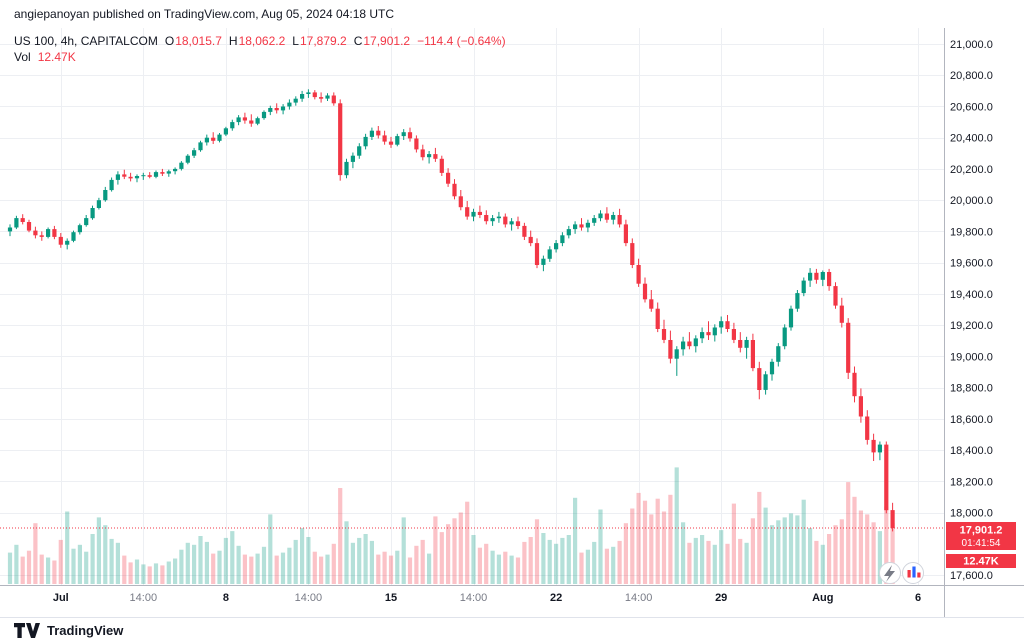 The height and width of the screenshot is (643, 1024). What do you see at coordinates (193, 41) in the screenshot?
I see `ohlc-open: O18,015.7` at bounding box center [193, 41].